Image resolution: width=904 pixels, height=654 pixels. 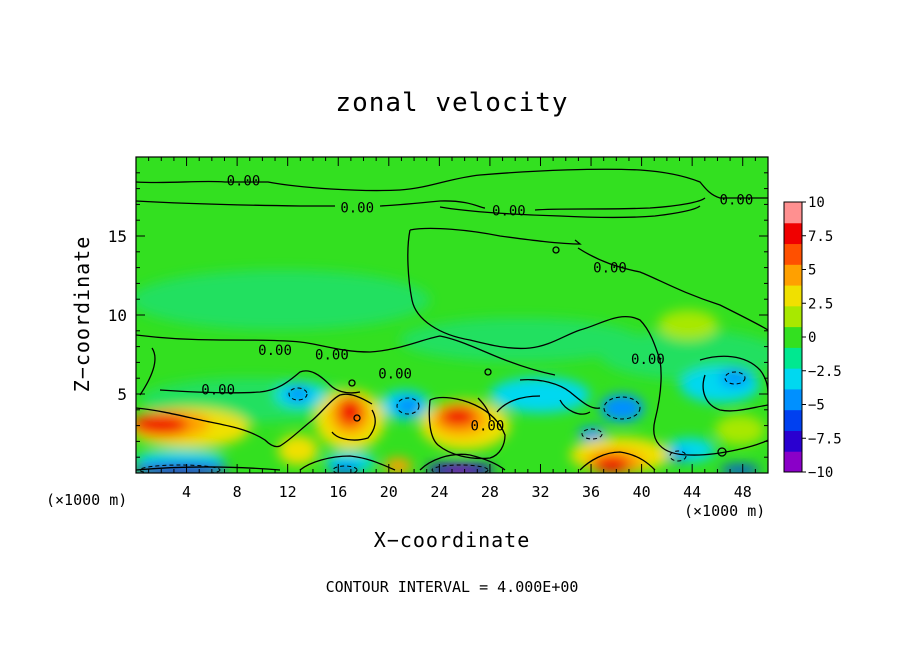 What do you see at coordinates (117, 236) in the screenshot?
I see `y-tick-label: 15` at bounding box center [117, 236].